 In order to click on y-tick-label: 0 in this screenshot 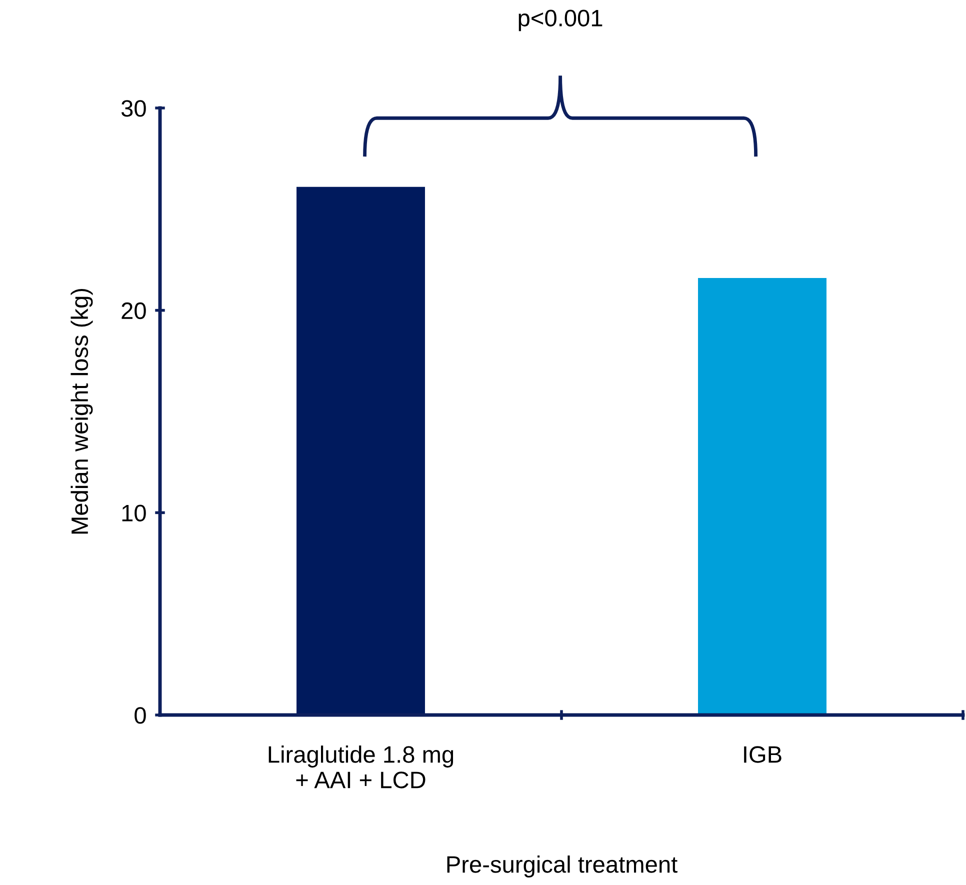, I will do `click(140, 715)`.